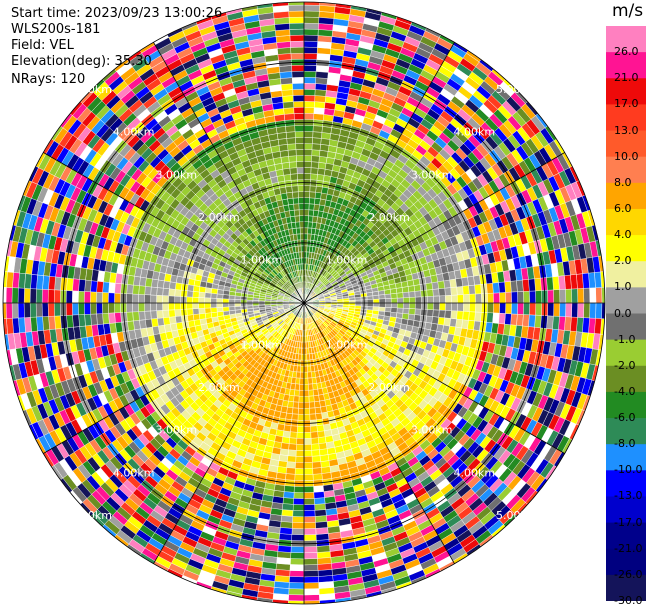 Image resolution: width=647 pixels, height=607 pixels. Describe the element at coordinates (628, 470) in the screenshot. I see `colorbar-tick-label: -10.0` at that location.